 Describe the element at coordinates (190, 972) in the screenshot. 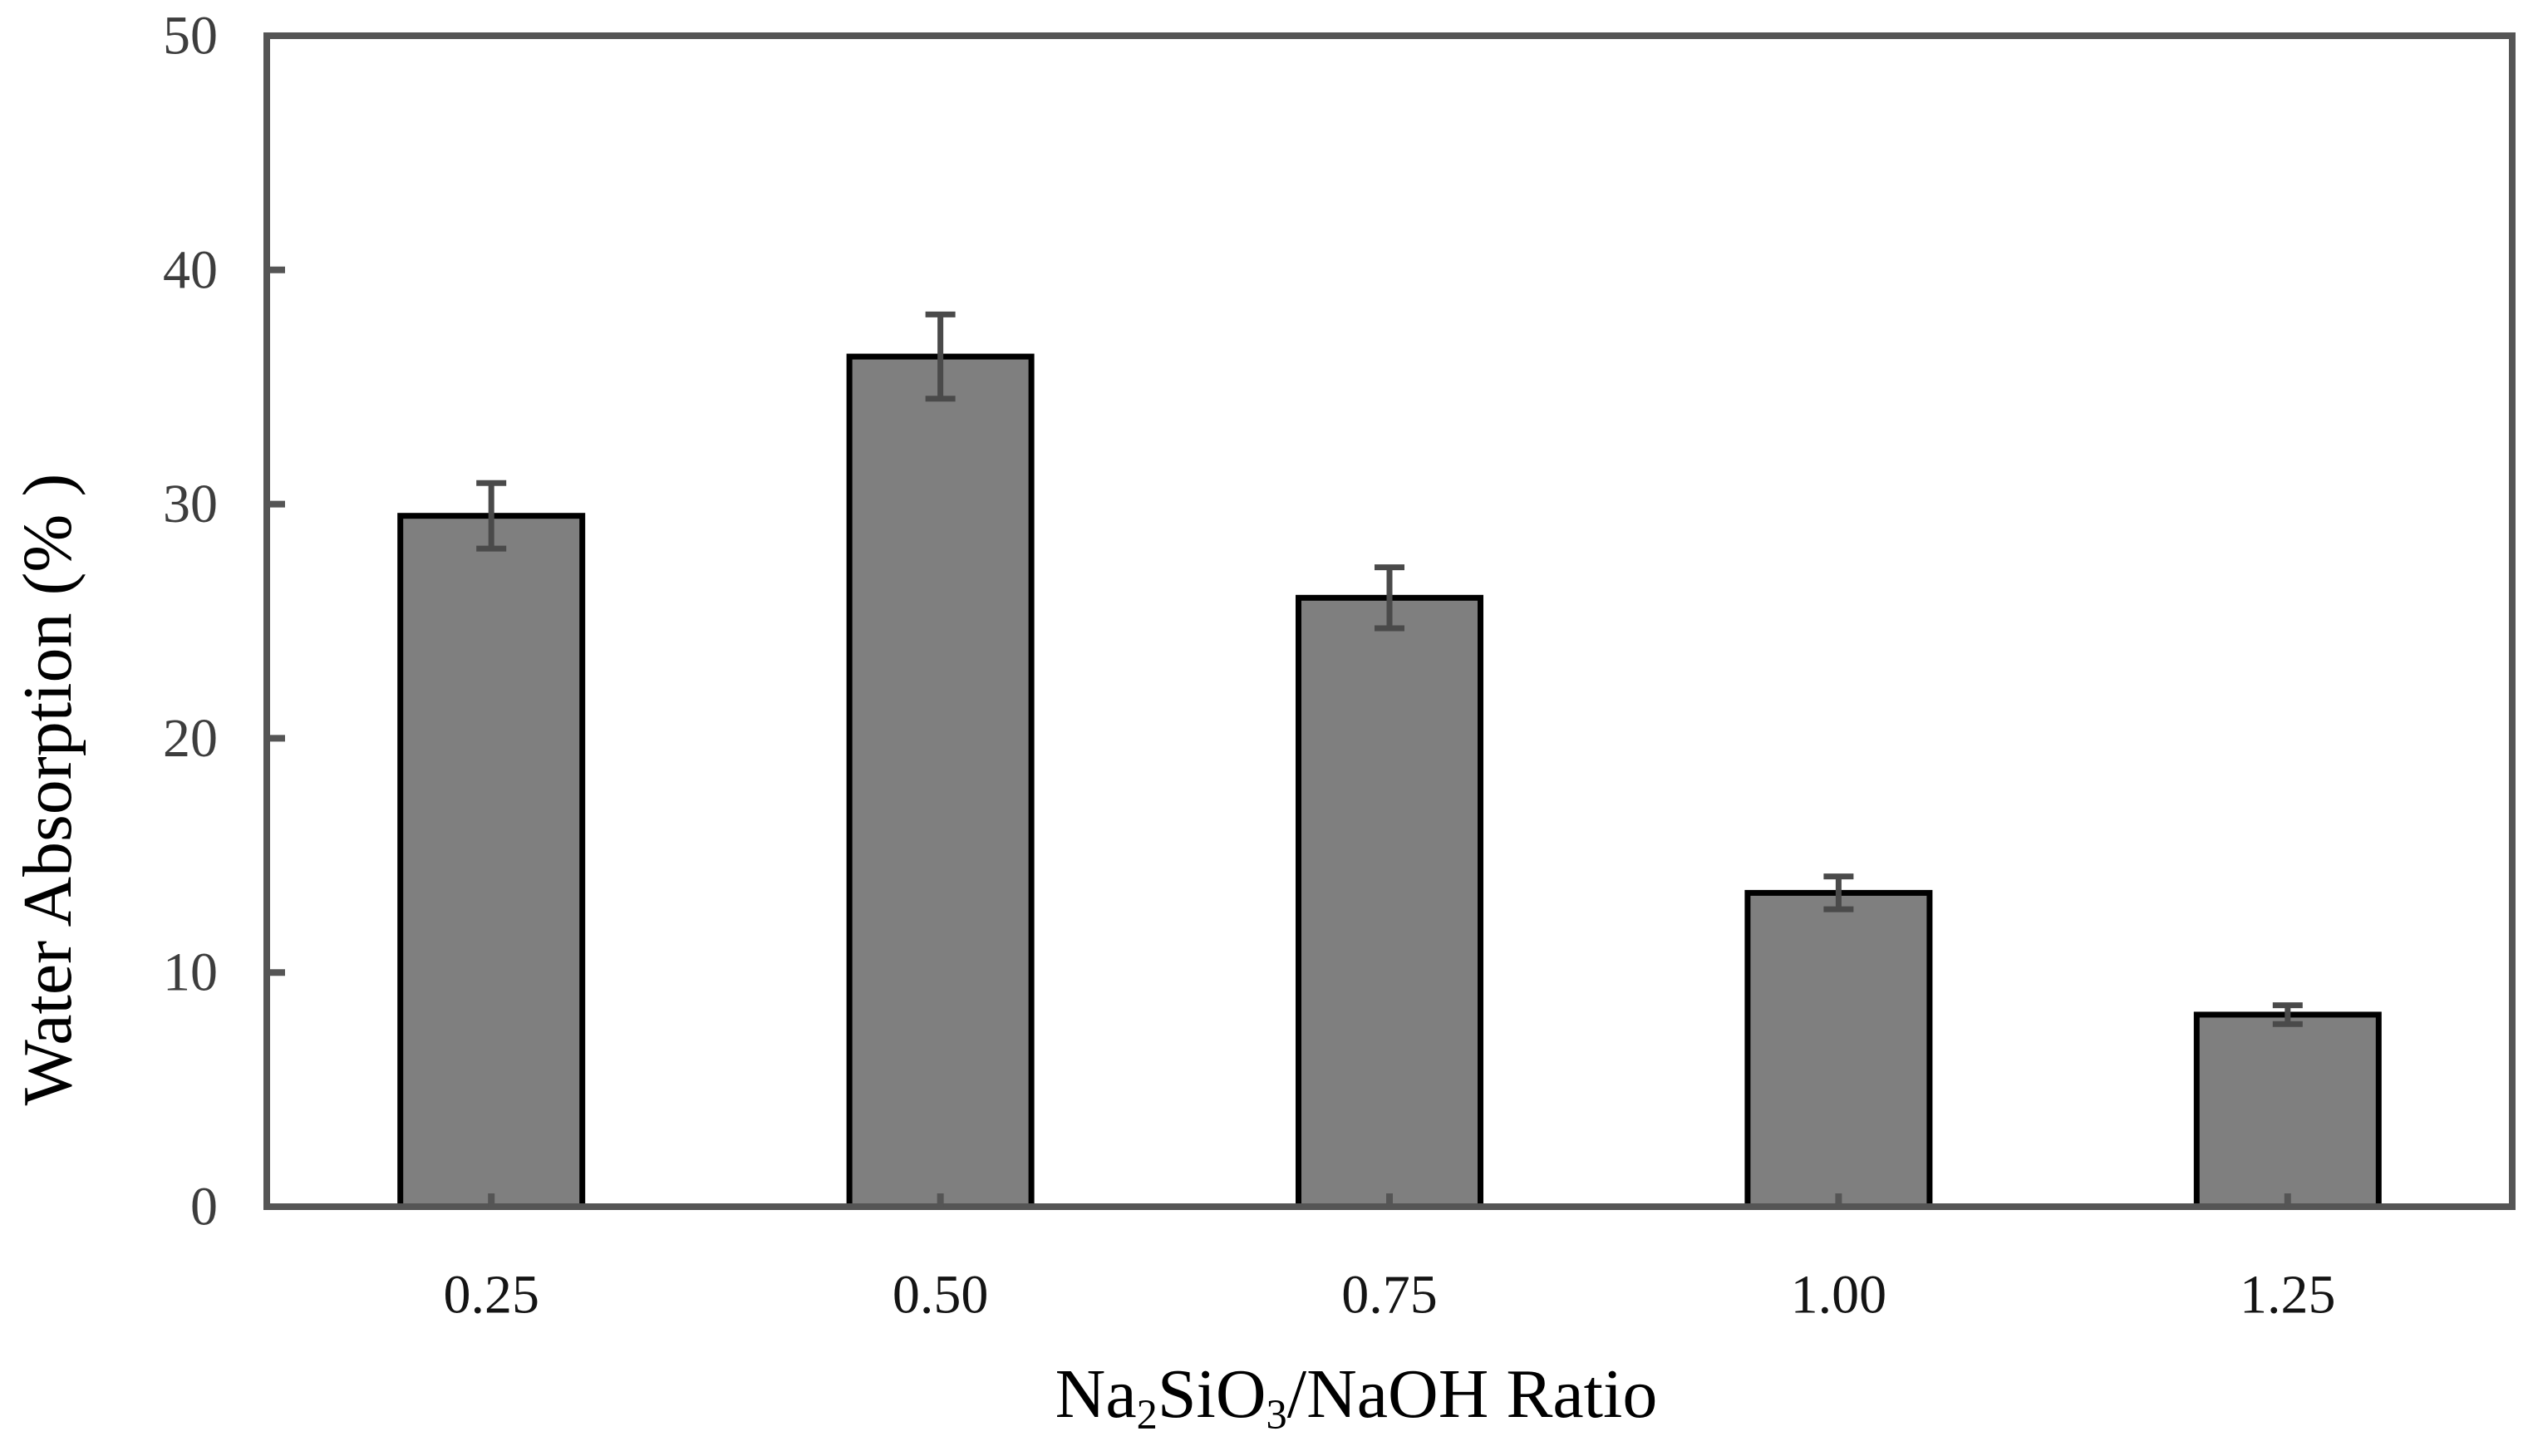

I see `y-tick-label-10: 10` at that location.